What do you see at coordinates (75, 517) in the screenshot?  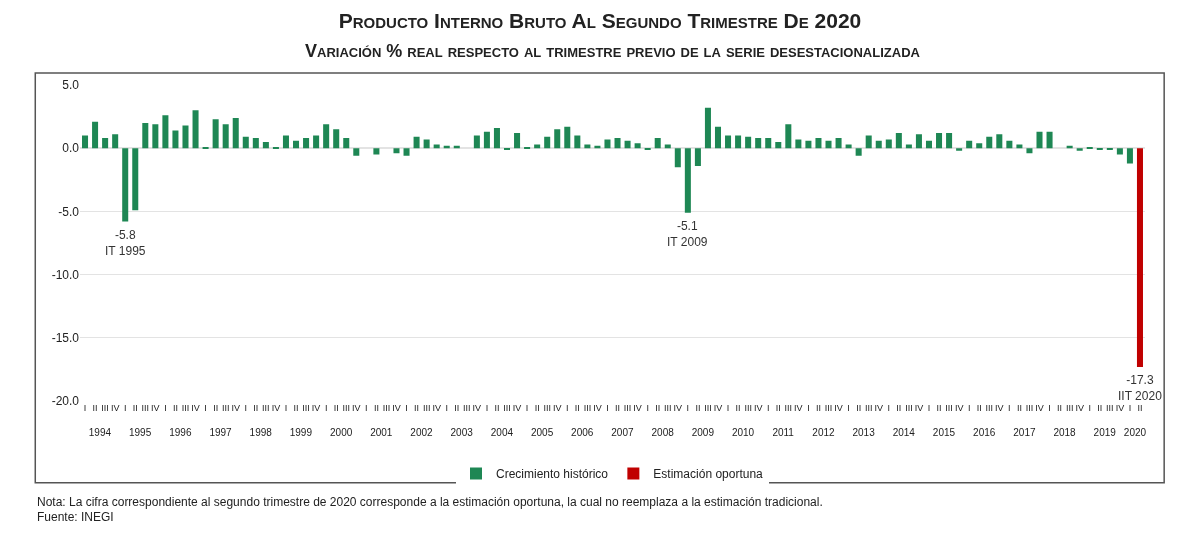 I see `source-note: Fuente: INEGI` at bounding box center [75, 517].